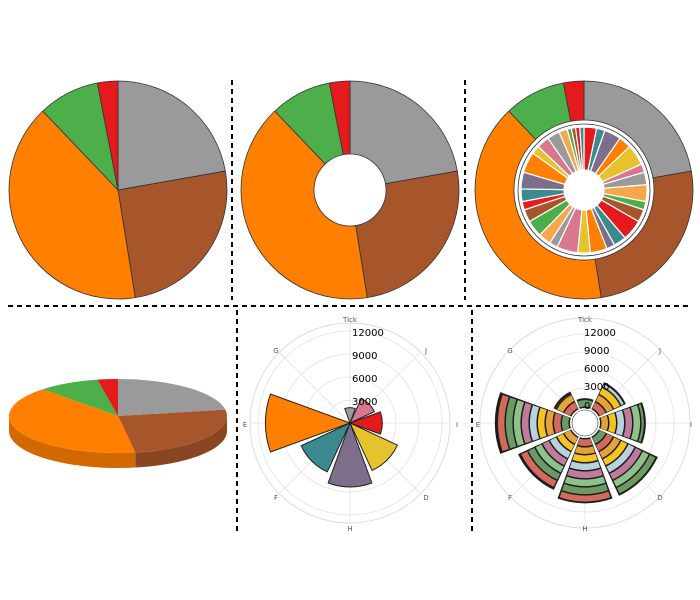 This screenshot has height=600, width=700. Describe the element at coordinates (350, 190) in the screenshot. I see `pie-chart-donut` at that location.